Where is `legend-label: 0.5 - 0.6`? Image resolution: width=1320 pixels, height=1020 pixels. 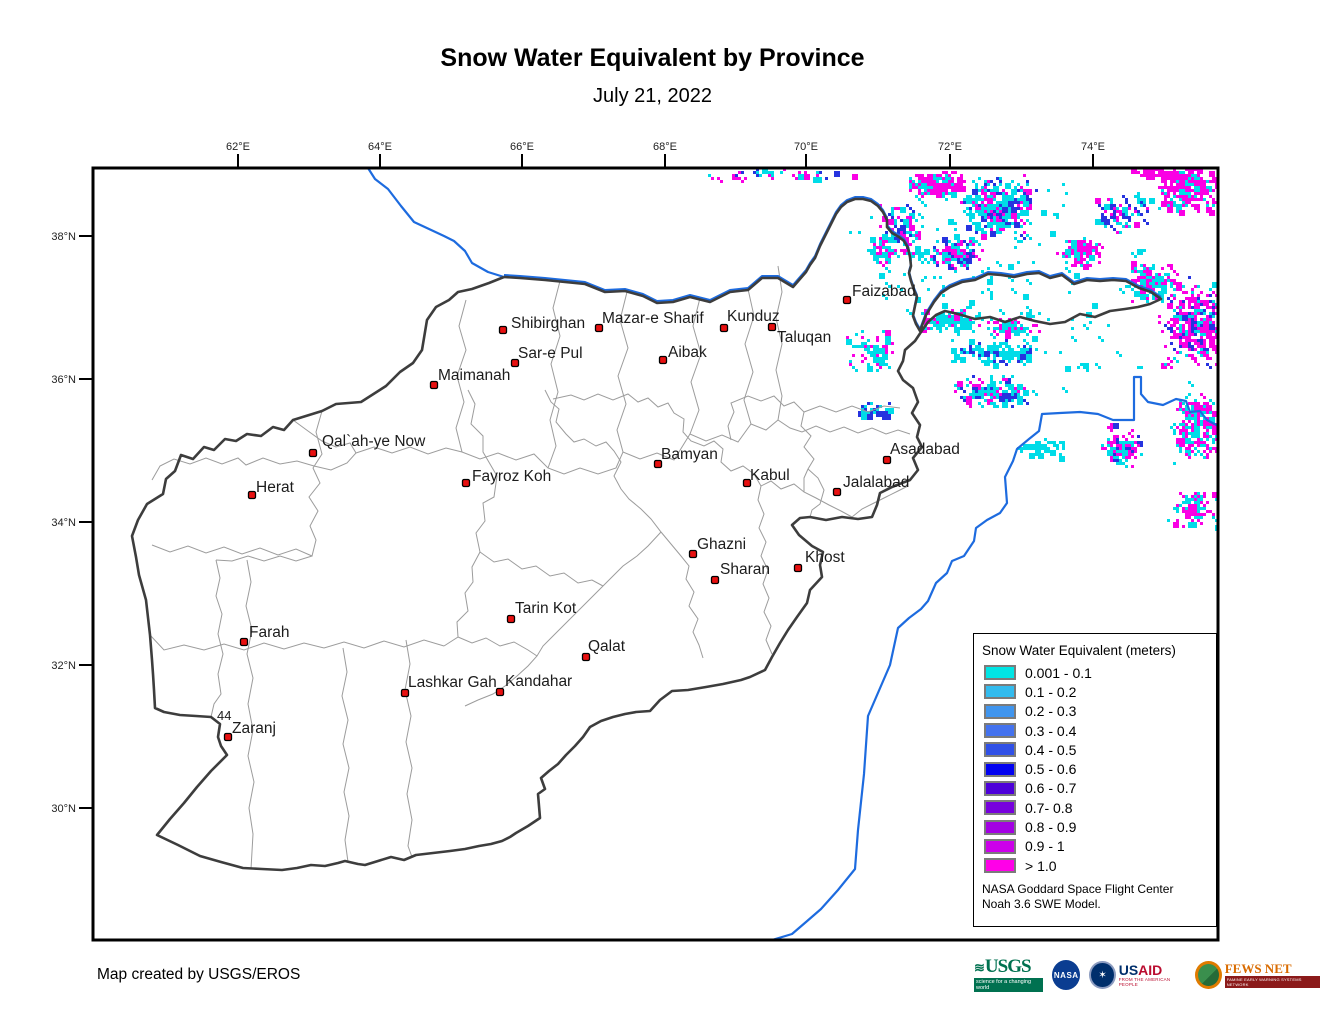
legend-label: 0.5 - 0.6 is located at coordinates (1051, 769).